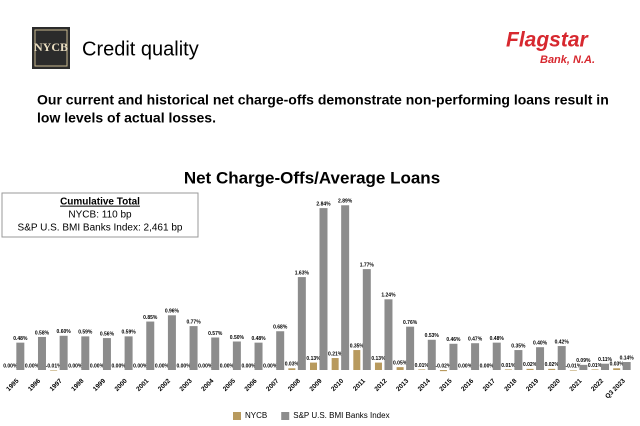 The height and width of the screenshot is (426, 640). Describe the element at coordinates (256, 415) in the screenshot. I see `legend-label: NYCB` at that location.